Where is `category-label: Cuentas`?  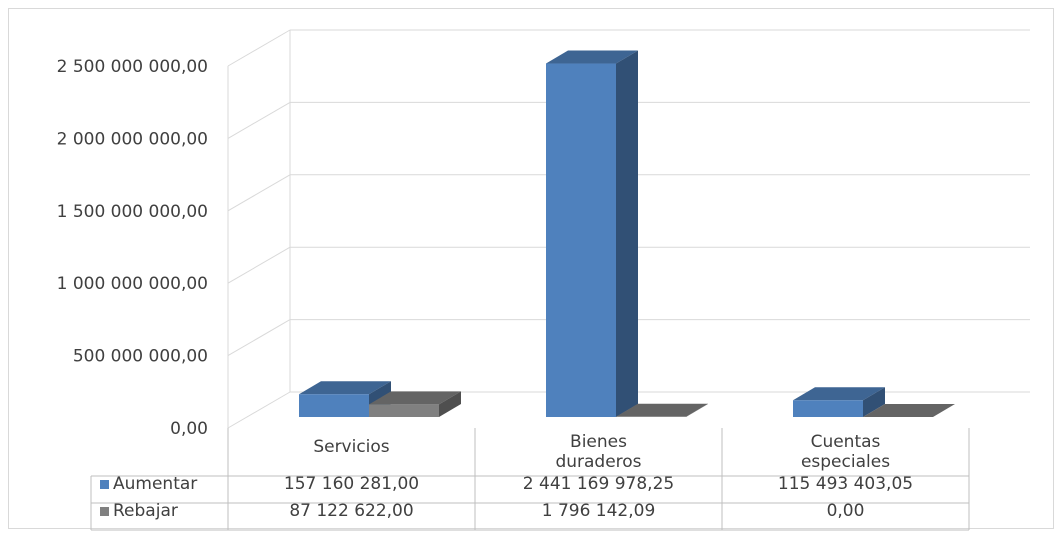 category-label: Cuentas is located at coordinates (846, 442).